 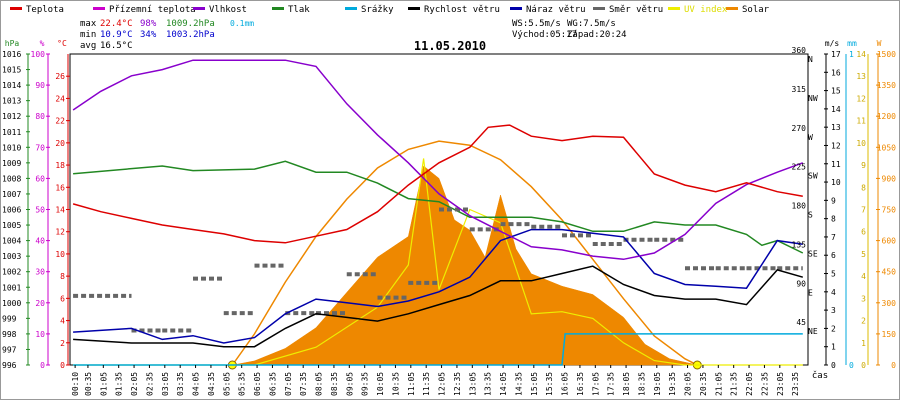 What do you see at coordinates (833, 347) in the screenshot?
I see `ms-tick-label: 1` at bounding box center [833, 347].